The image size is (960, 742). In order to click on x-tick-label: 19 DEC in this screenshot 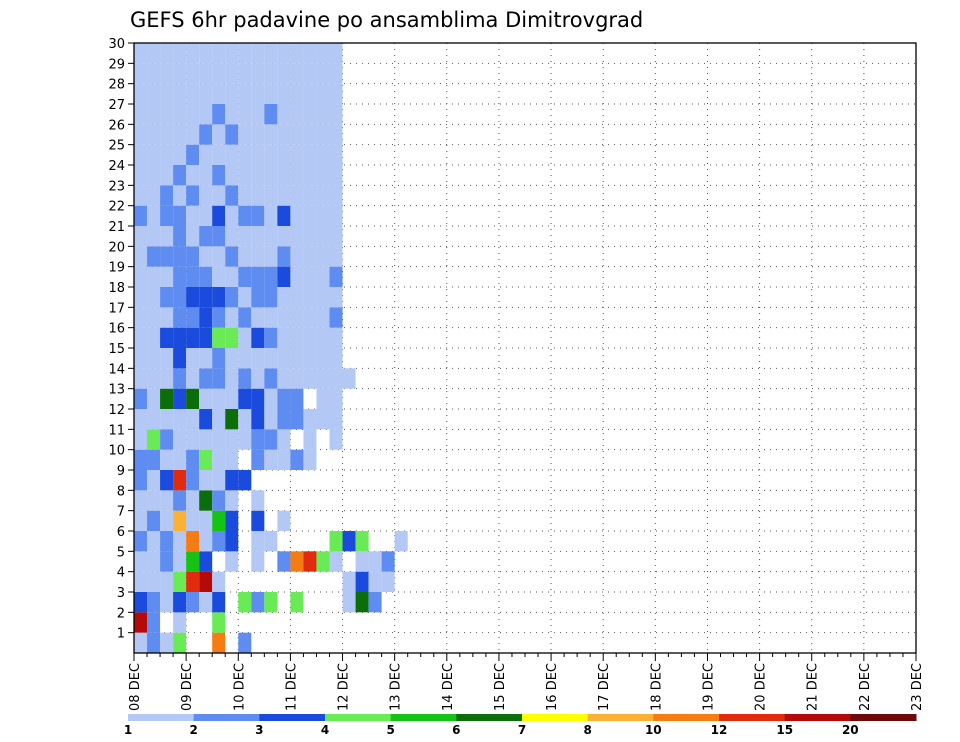, I will do `click(709, 687)`.